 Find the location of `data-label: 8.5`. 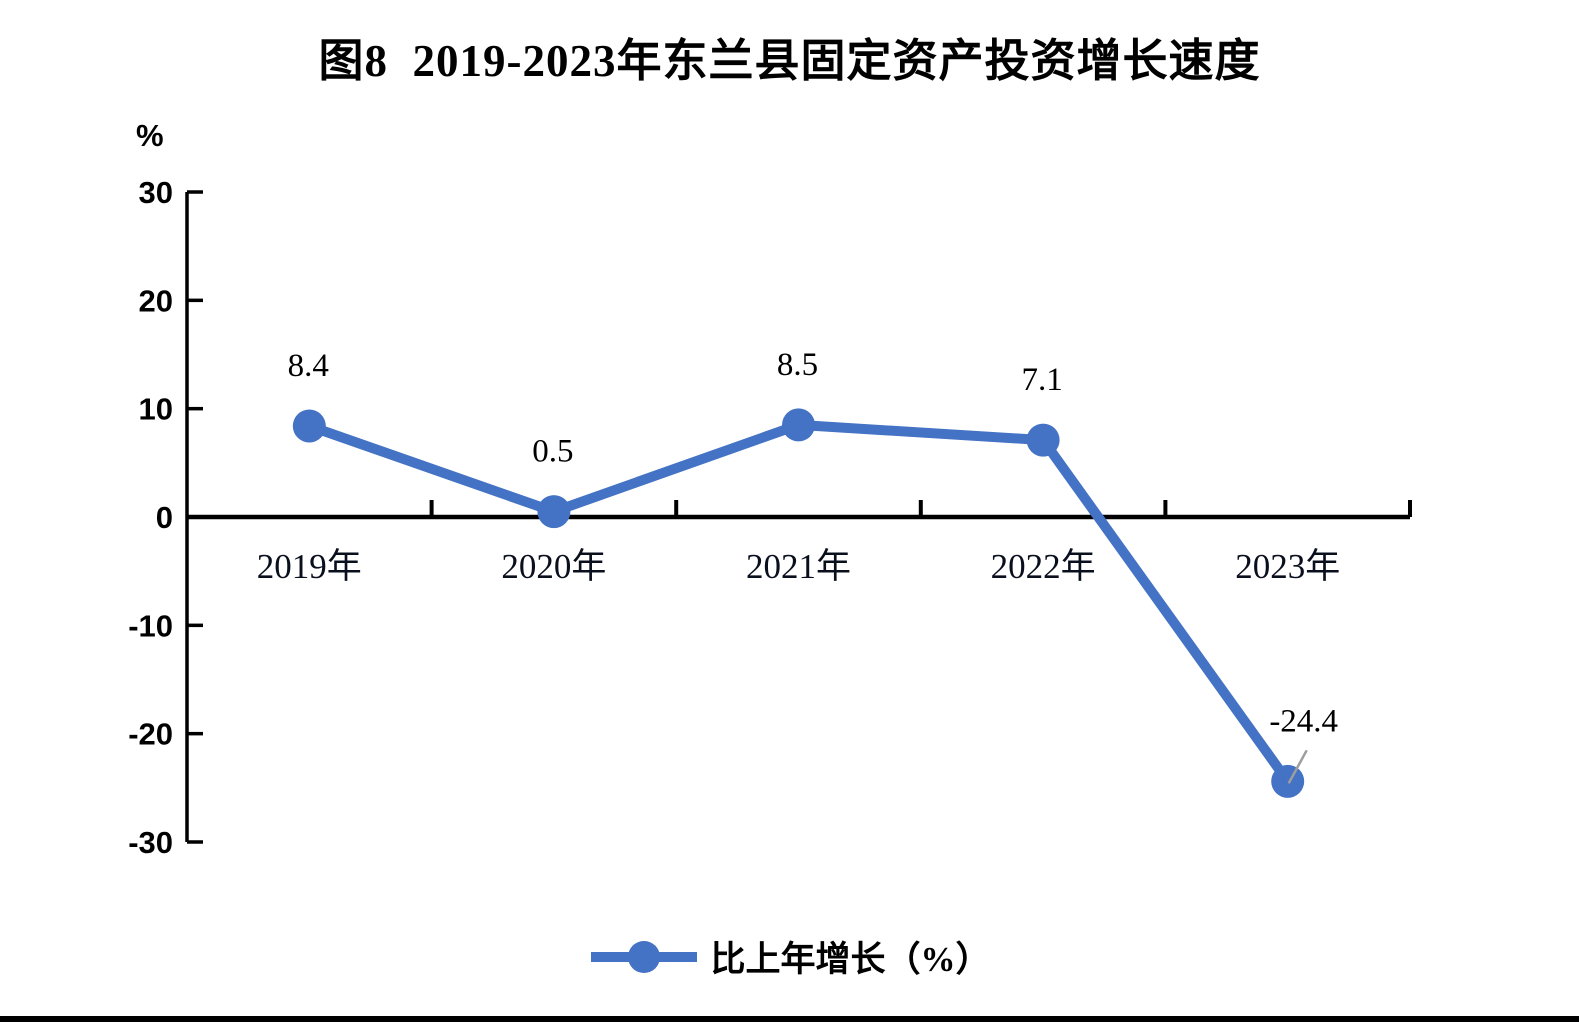

data-label: 8.5 is located at coordinates (797, 365).